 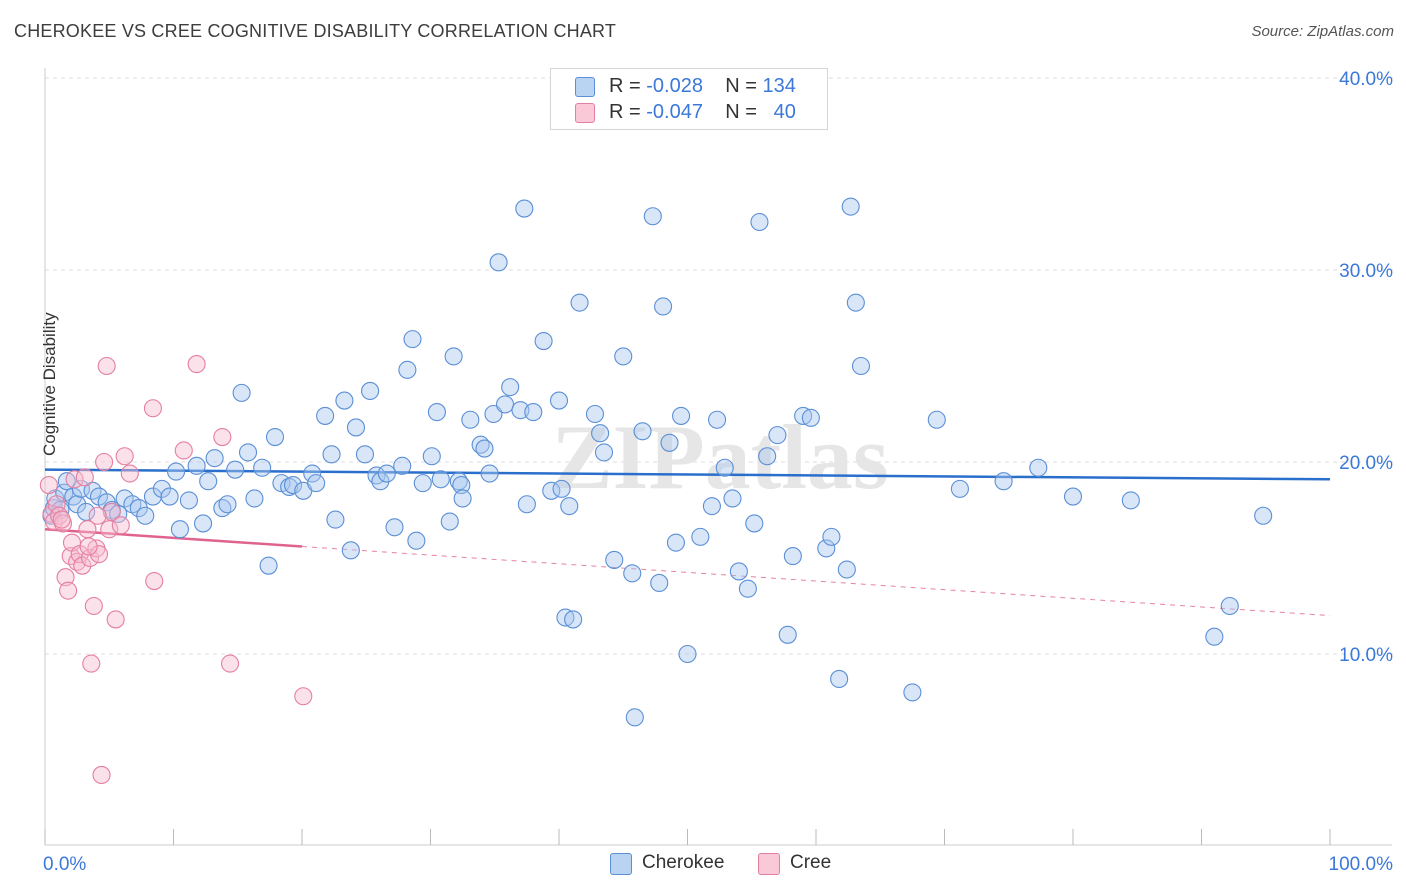 I want to click on cree-trend-line, so click(x=173, y=537).